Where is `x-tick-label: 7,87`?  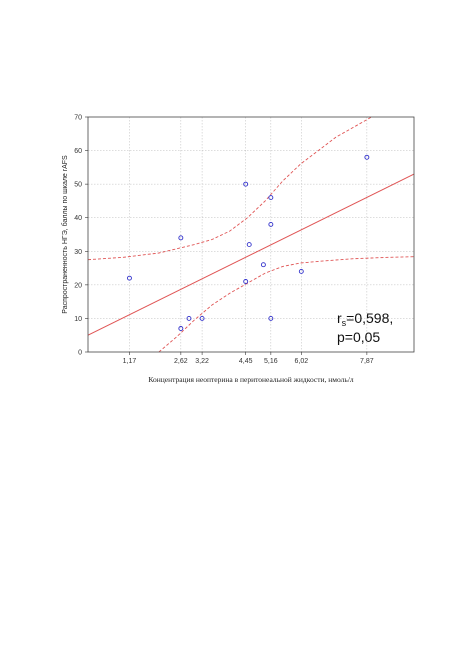
x-tick-label: 7,87 is located at coordinates (367, 361).